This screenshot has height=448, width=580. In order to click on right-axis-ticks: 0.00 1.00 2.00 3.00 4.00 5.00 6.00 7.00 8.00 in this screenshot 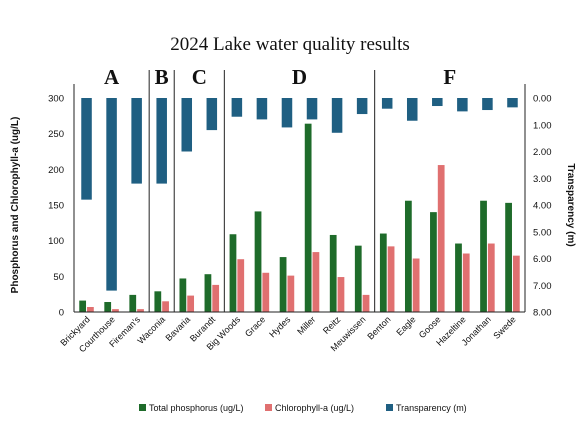, I will do `click(542, 206)`.